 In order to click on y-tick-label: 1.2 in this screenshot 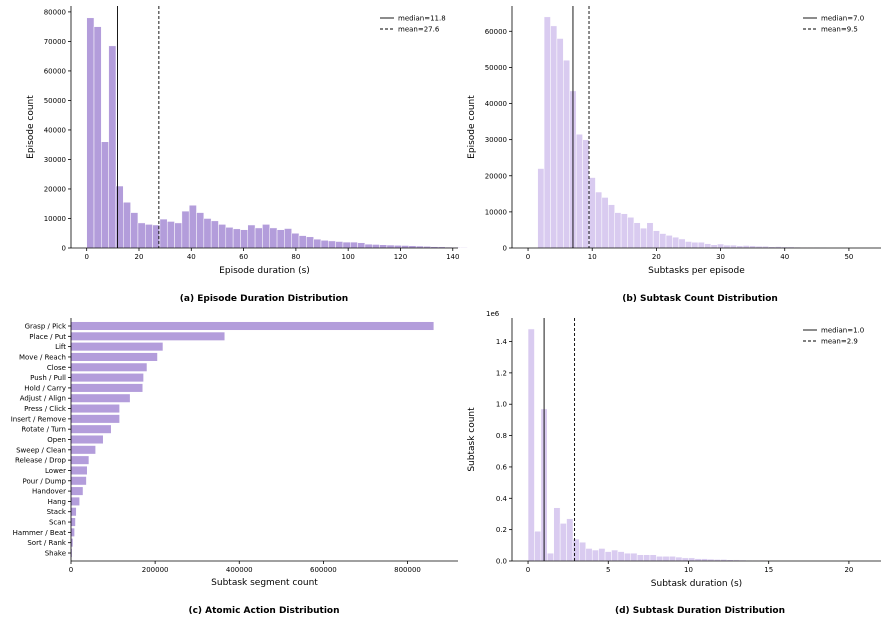, I will do `click(501, 373)`.